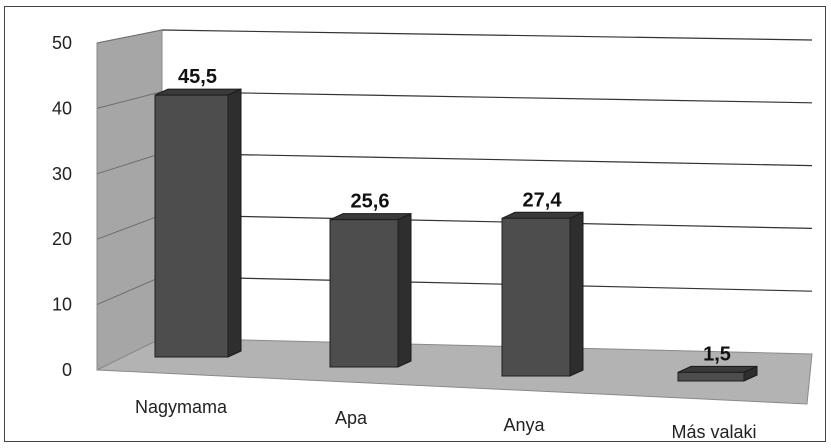 Image resolution: width=831 pixels, height=448 pixels. I want to click on data-label: 25,6, so click(370, 202).